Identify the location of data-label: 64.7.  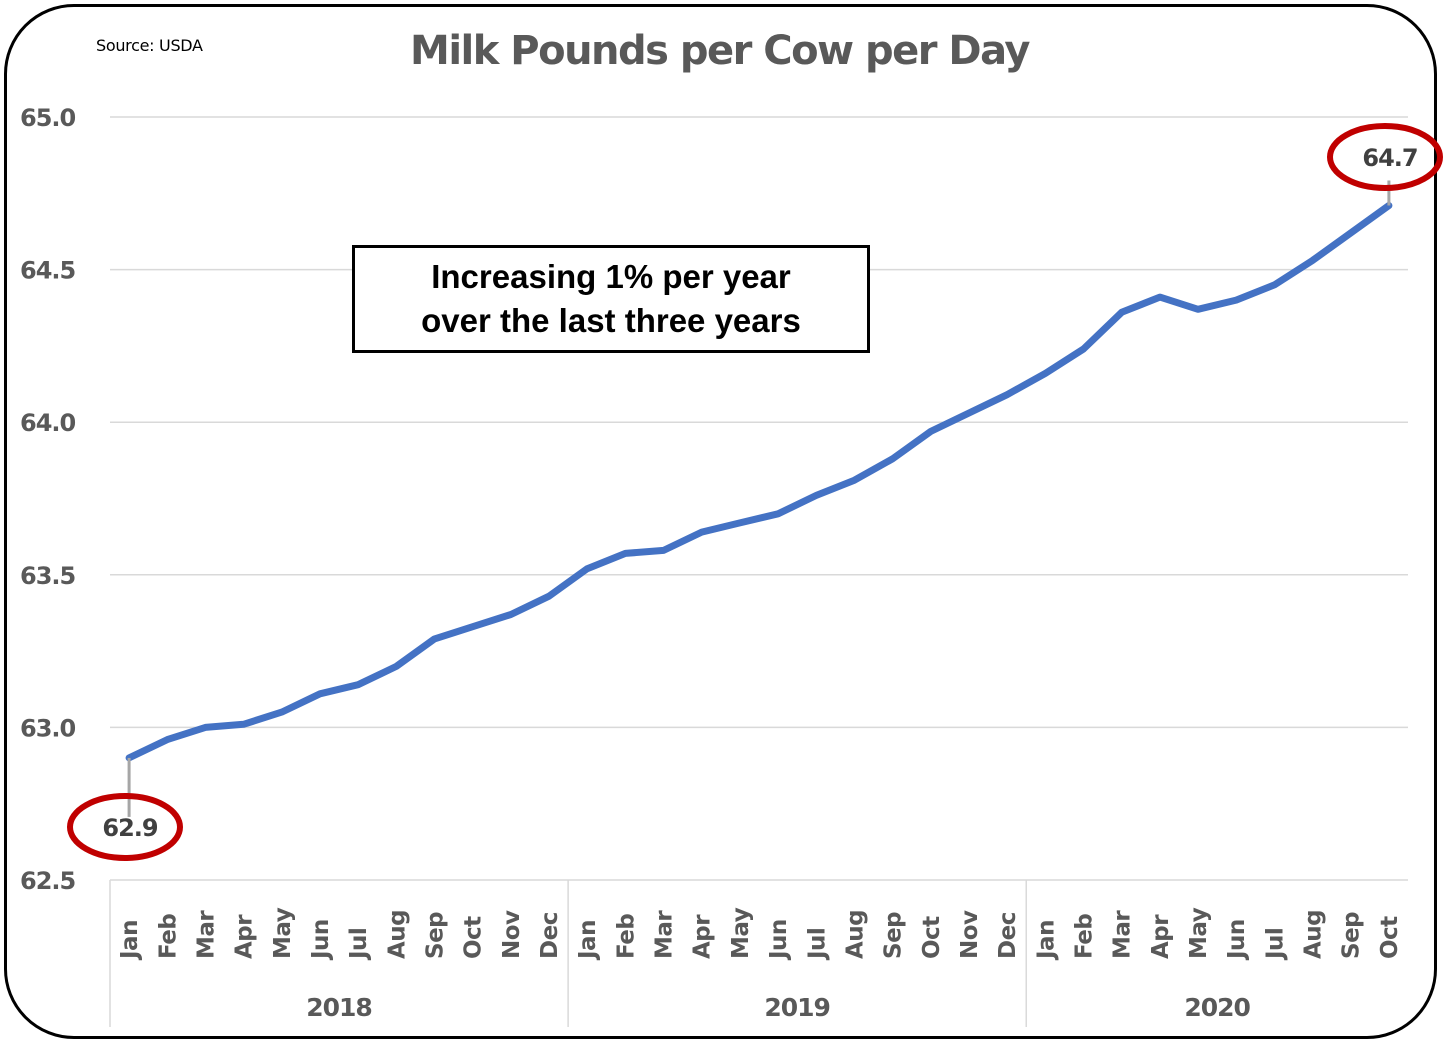
(1389, 158).